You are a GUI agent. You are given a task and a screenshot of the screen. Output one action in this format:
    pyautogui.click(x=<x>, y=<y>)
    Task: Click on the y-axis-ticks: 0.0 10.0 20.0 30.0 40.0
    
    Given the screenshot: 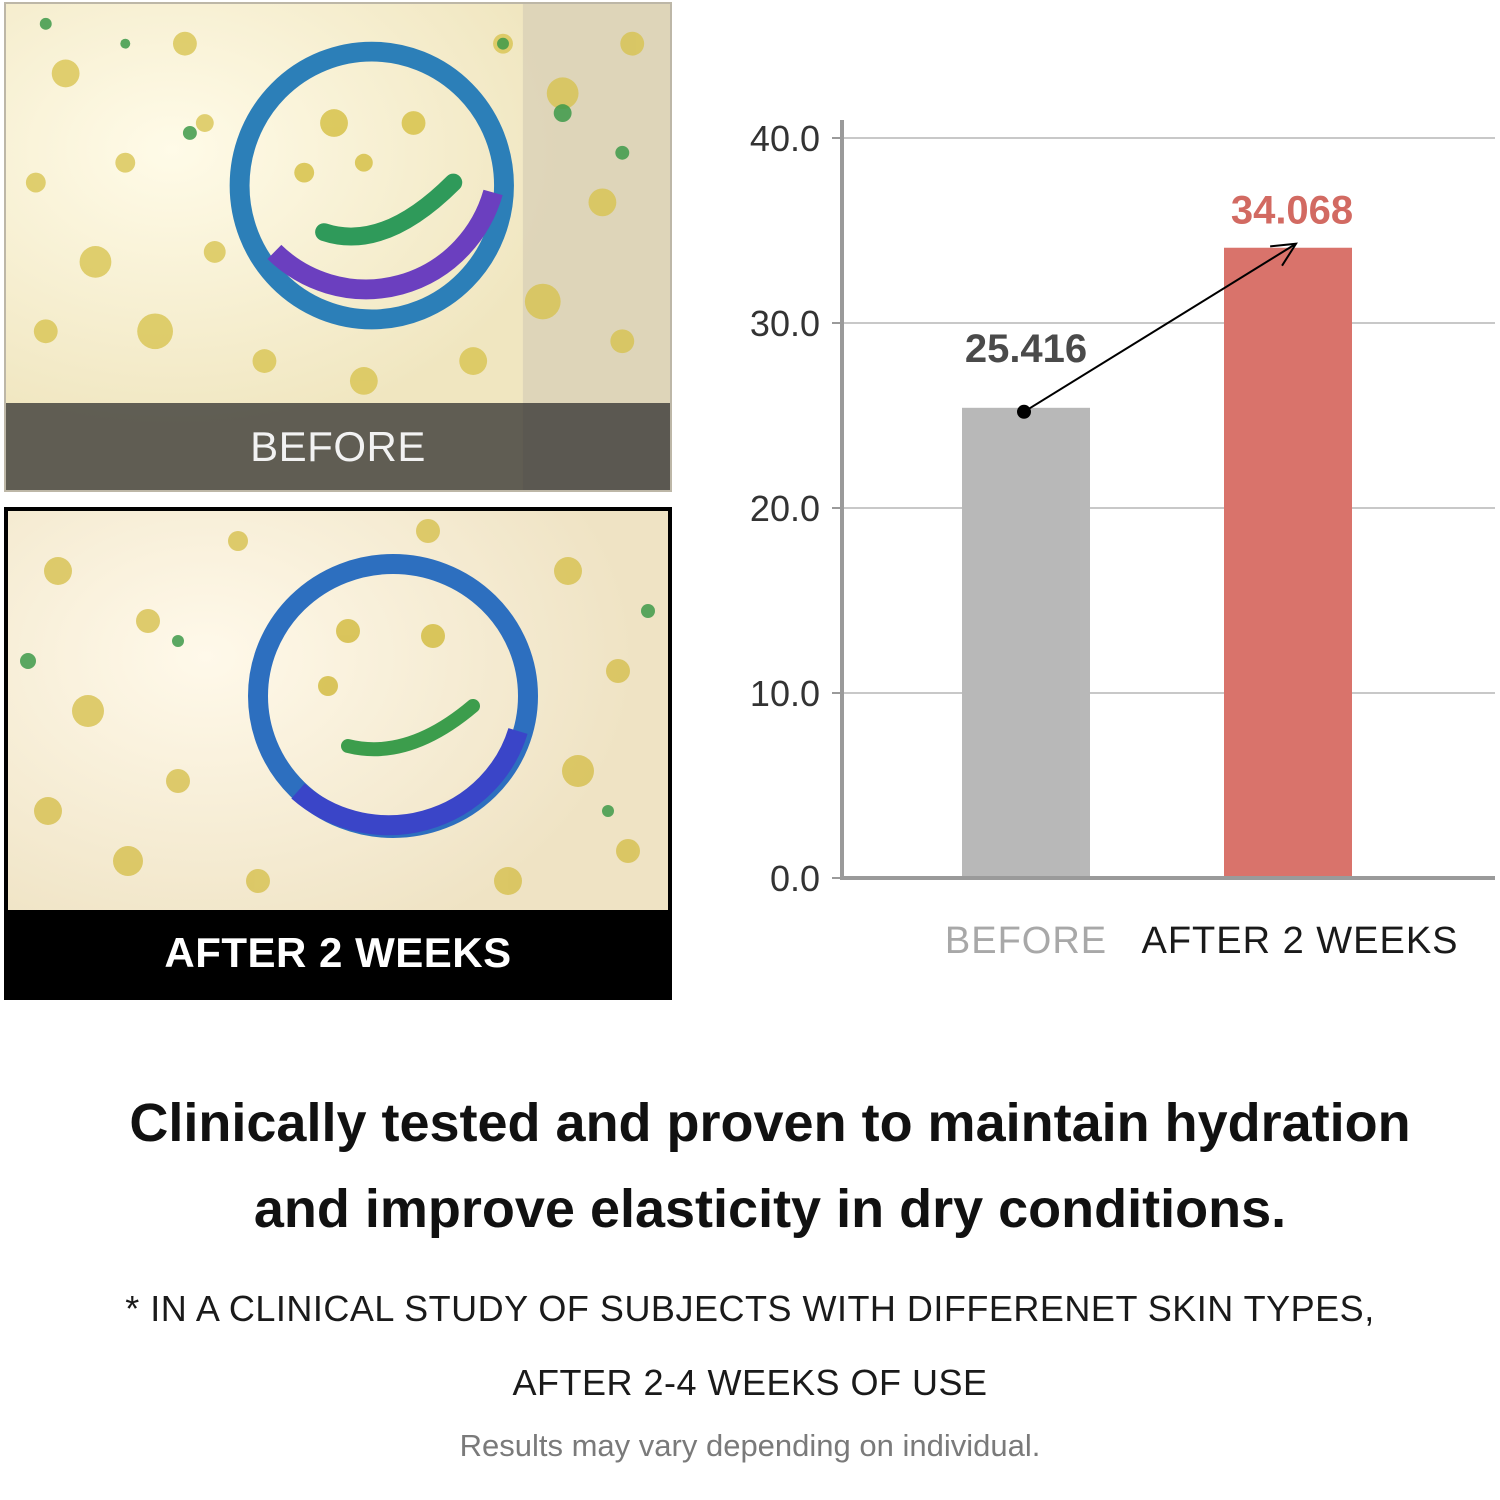 What is the action you would take?
    pyautogui.click(x=796, y=508)
    